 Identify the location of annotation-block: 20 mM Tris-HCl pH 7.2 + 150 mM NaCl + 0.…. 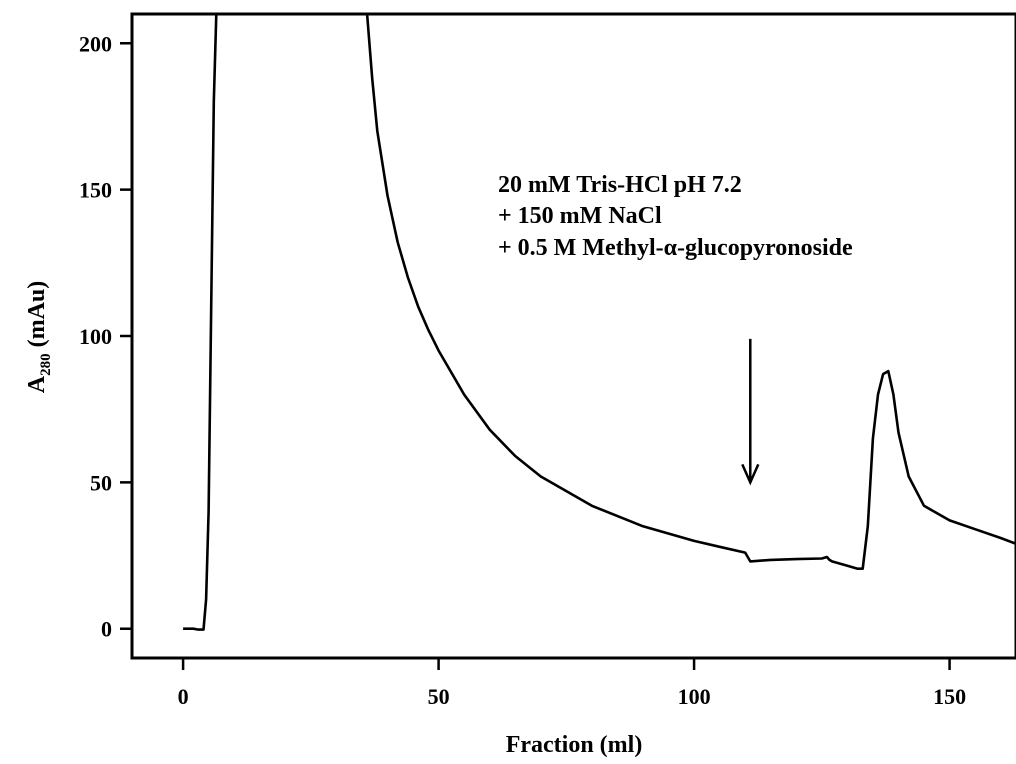
(675, 216).